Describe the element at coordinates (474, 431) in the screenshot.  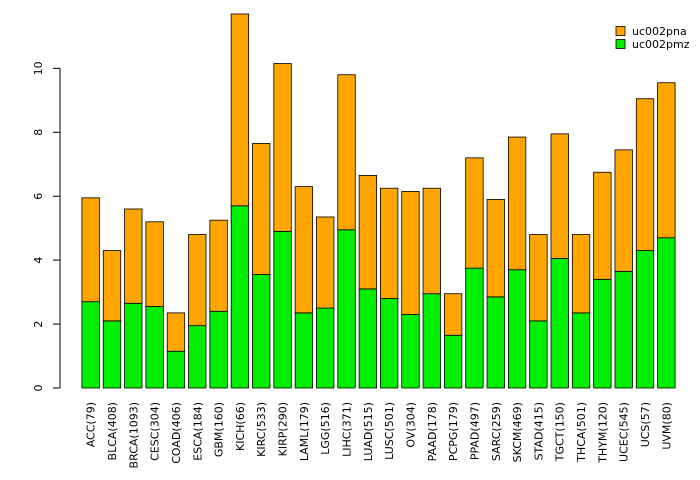
I see `x-category-label: PPAD(497)` at that location.